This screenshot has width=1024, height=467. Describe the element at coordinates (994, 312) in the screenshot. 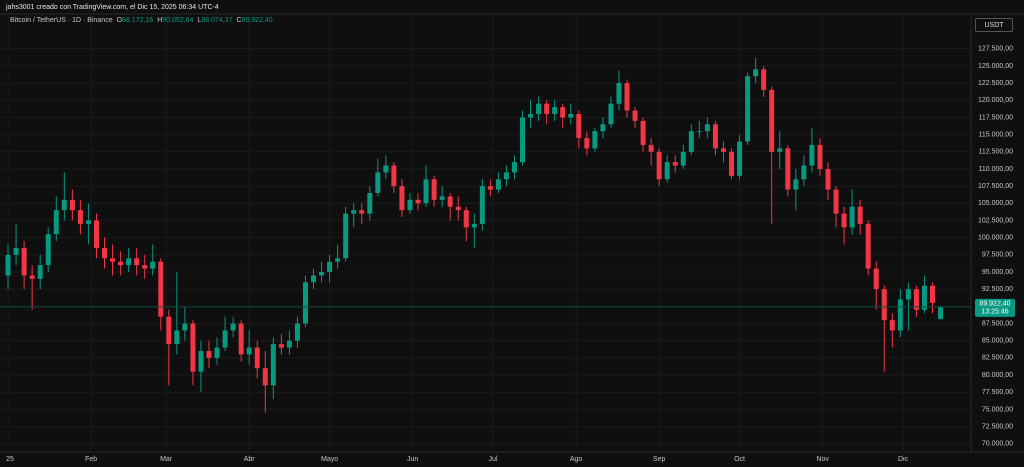

I see `countdown-label: 13:25:46` at that location.